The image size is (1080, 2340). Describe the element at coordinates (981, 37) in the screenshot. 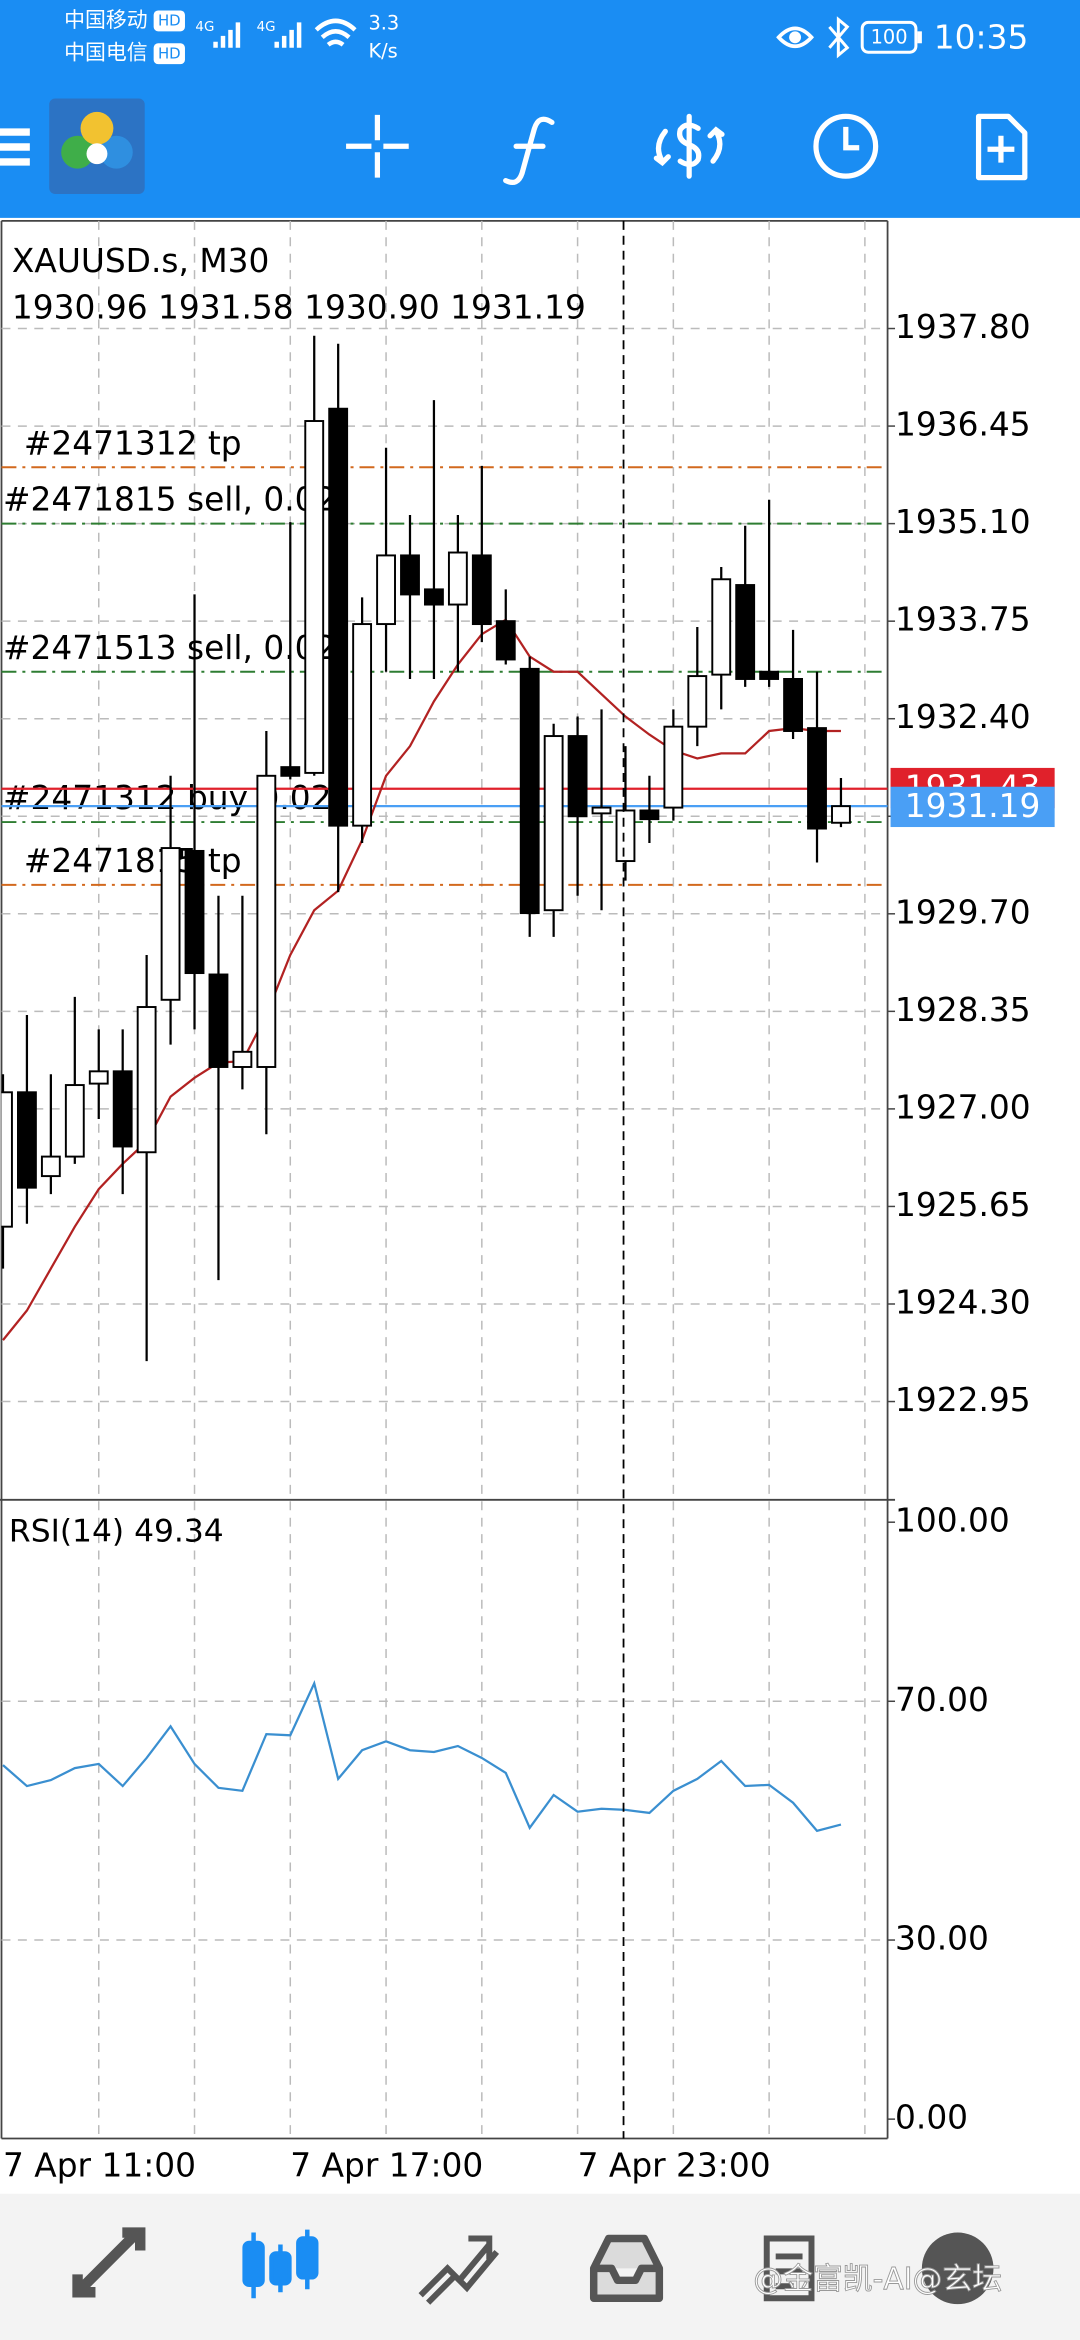

I see `clock: 10:35` at that location.